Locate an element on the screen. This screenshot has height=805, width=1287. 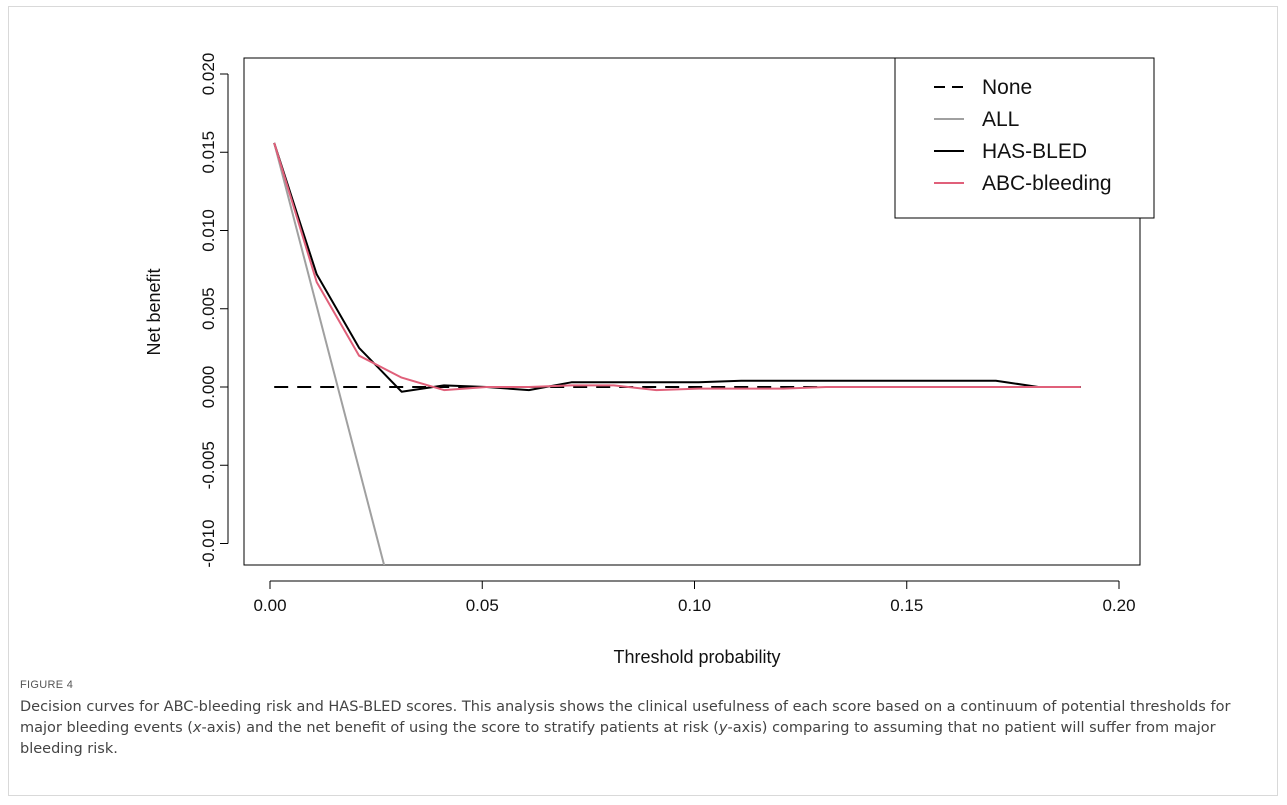
legend-label-all: ALL is located at coordinates (1000, 119).